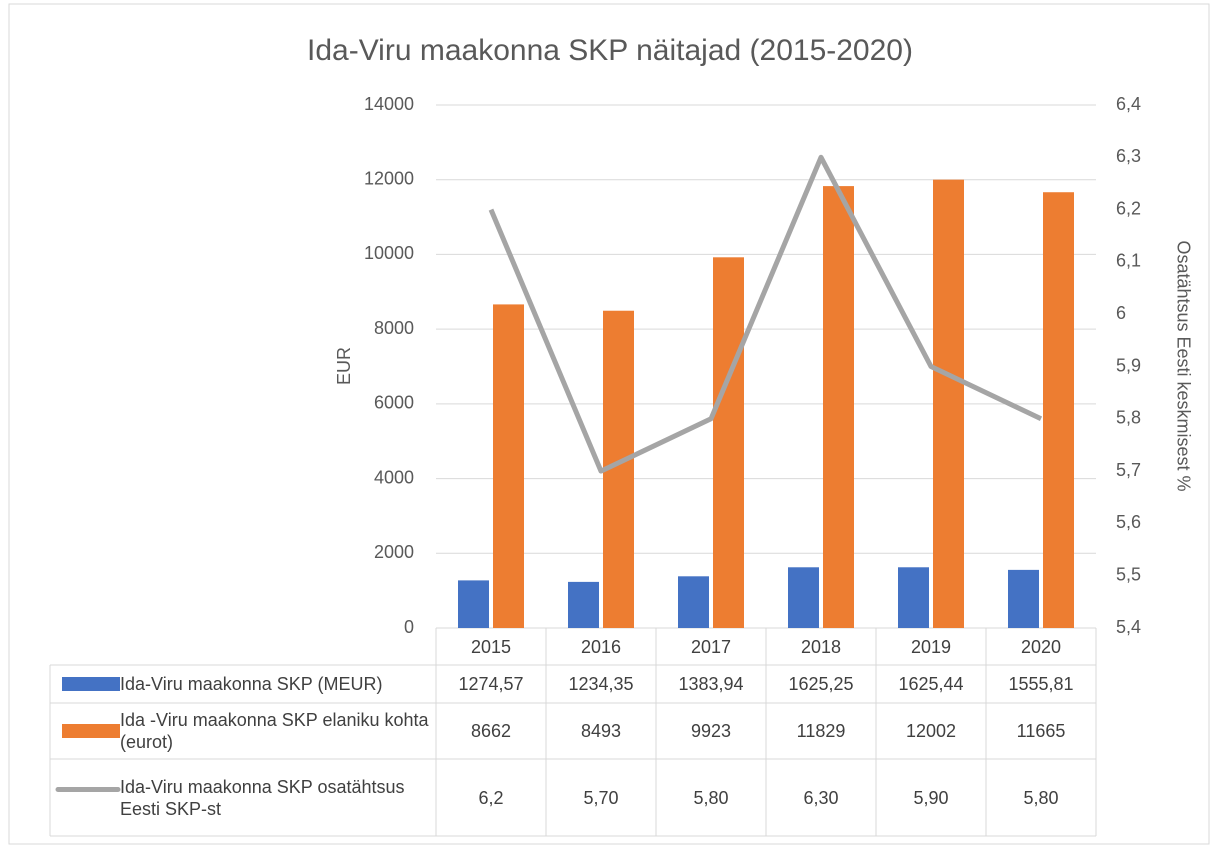 The width and height of the screenshot is (1219, 845). Describe the element at coordinates (1128, 522) in the screenshot. I see `y2-tick-label: 5,6` at that location.